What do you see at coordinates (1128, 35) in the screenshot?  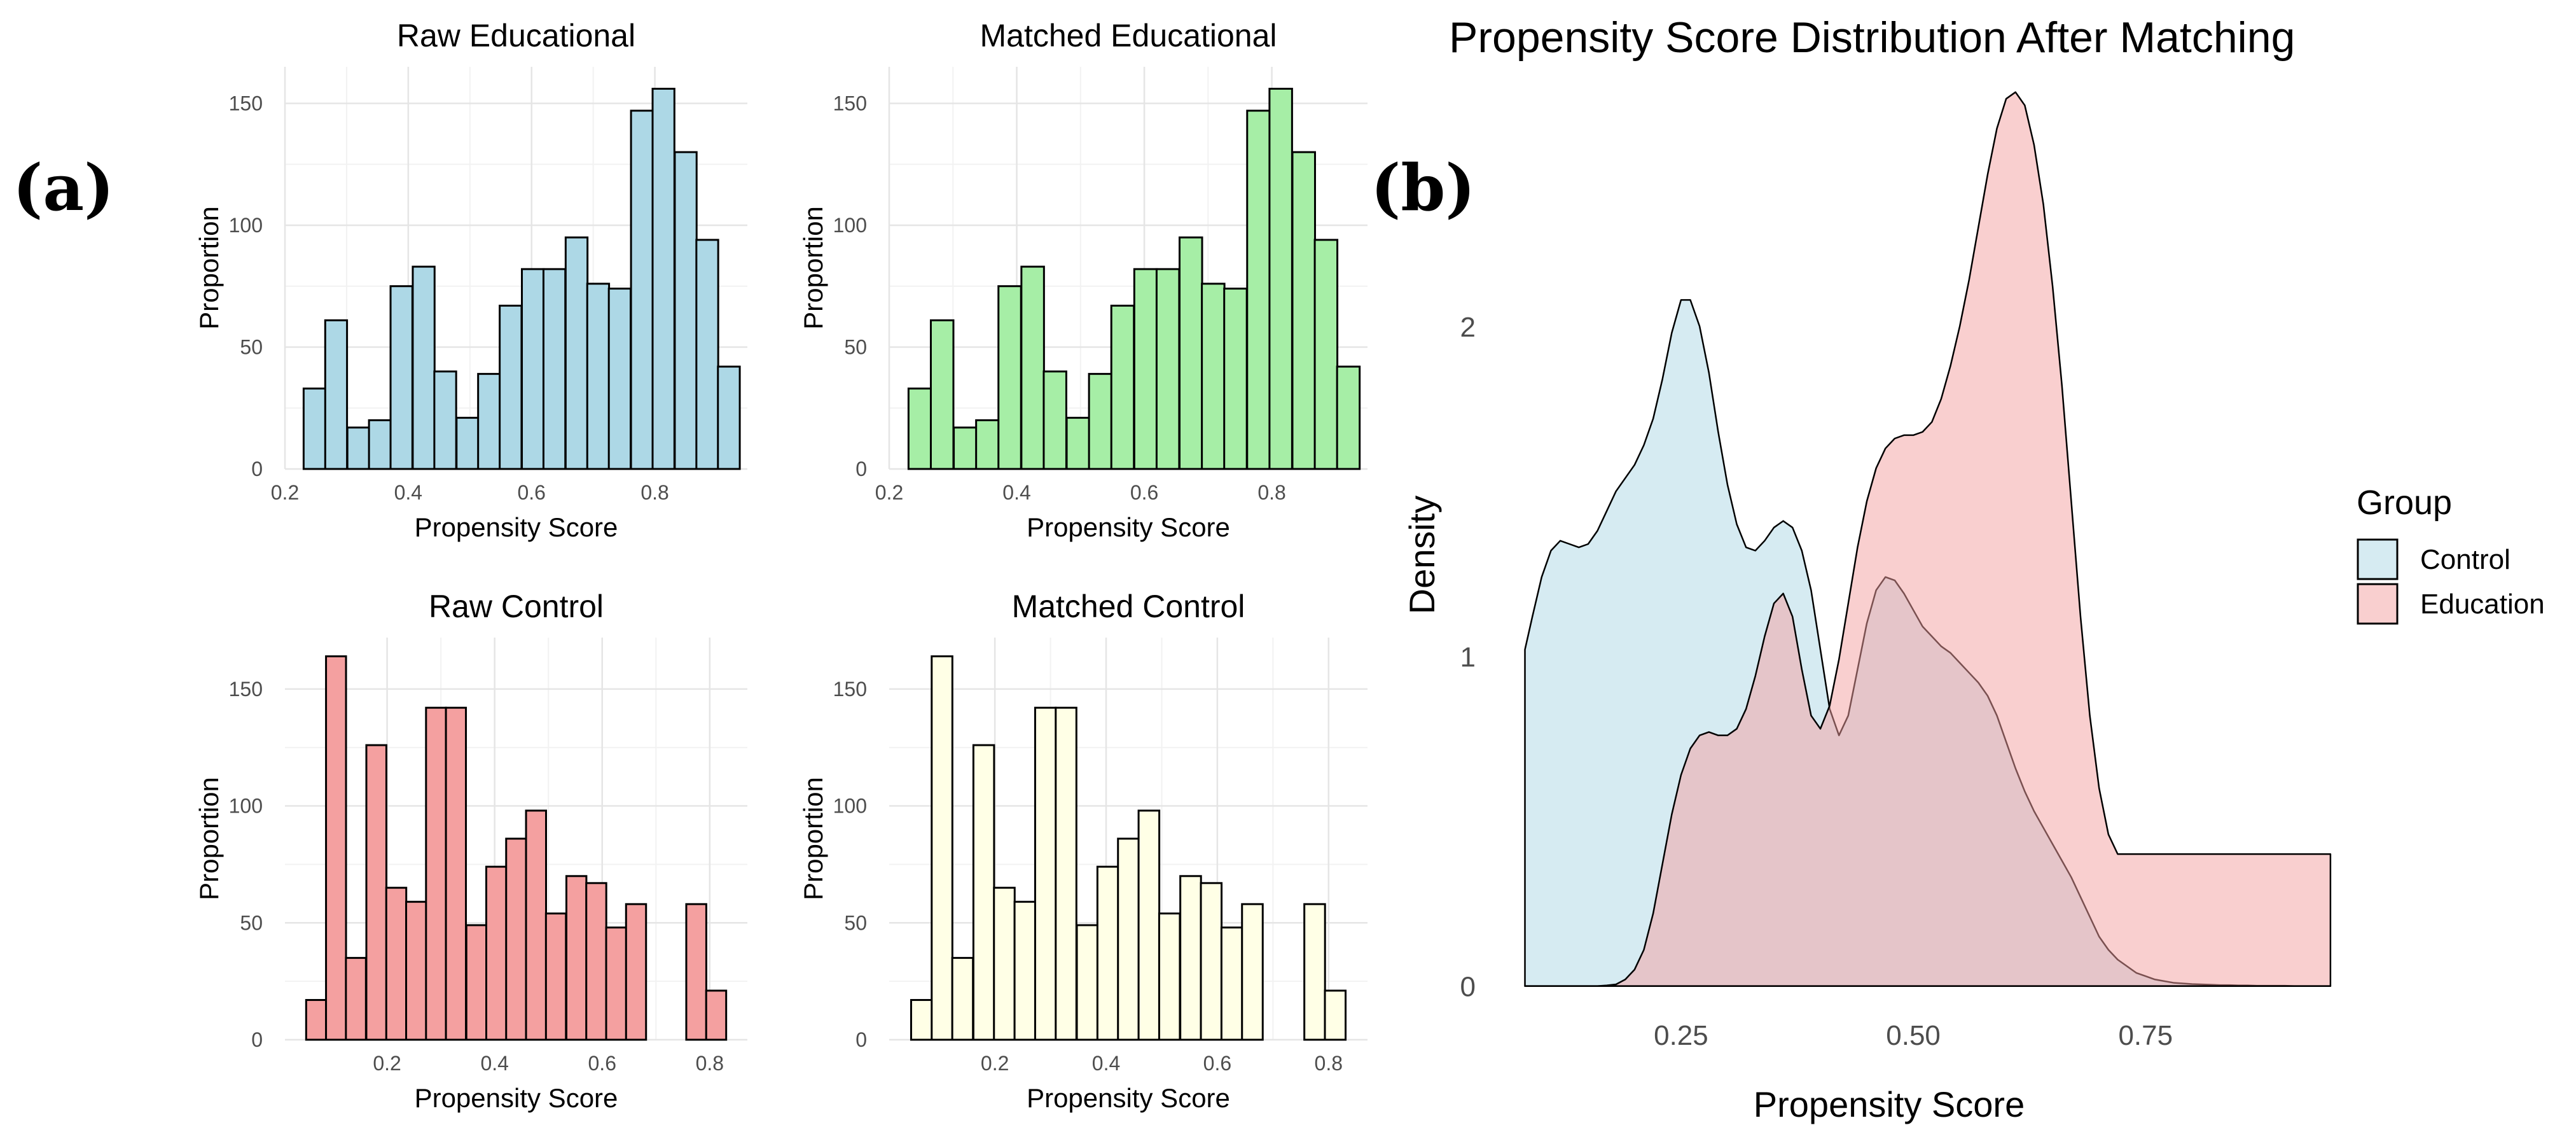 I see `panel-title: Matched Educational` at bounding box center [1128, 35].